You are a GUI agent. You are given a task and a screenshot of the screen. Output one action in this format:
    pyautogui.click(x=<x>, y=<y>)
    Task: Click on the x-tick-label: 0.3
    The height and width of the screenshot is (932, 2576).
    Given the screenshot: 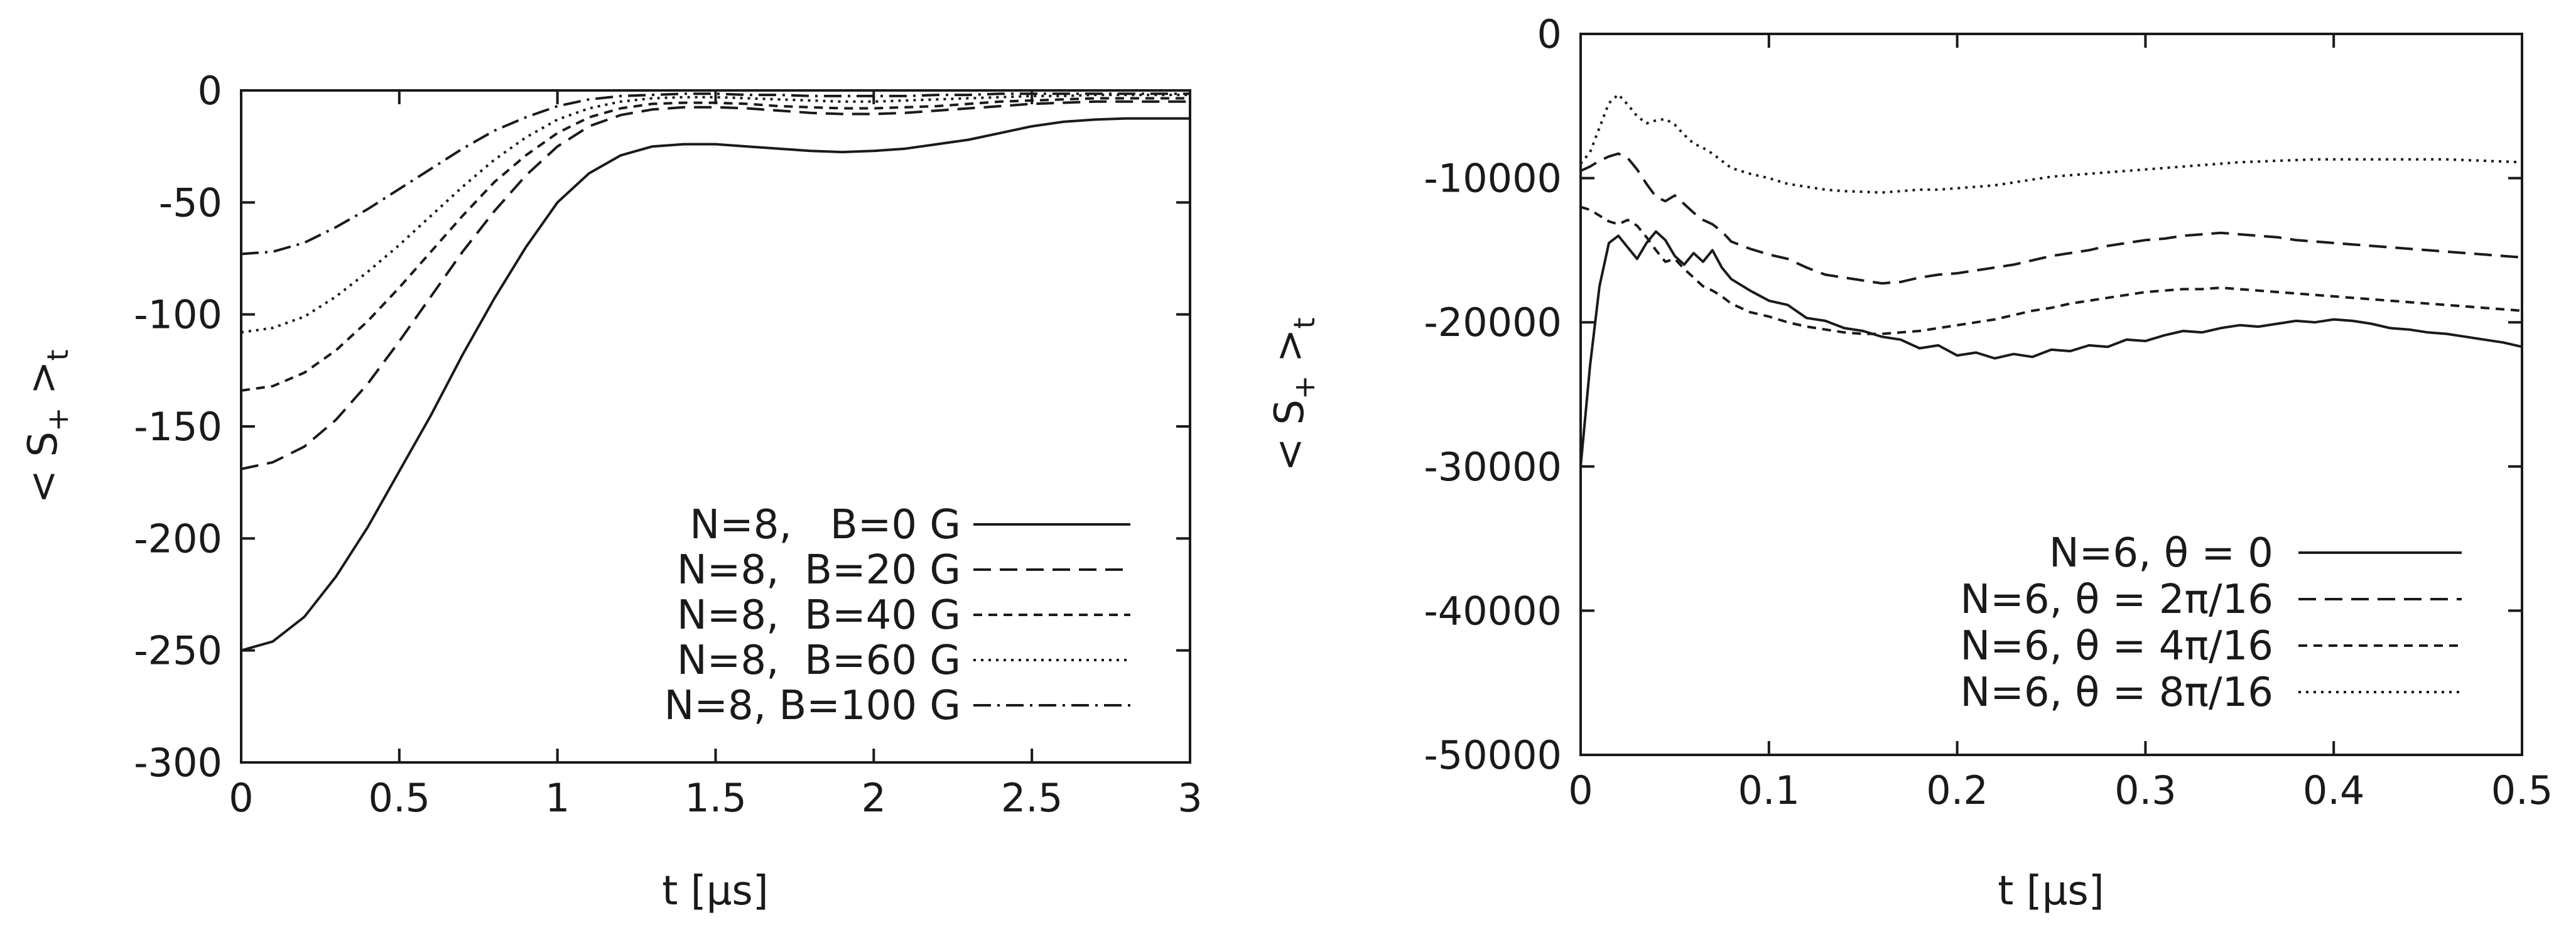 What is the action you would take?
    pyautogui.click(x=2145, y=790)
    